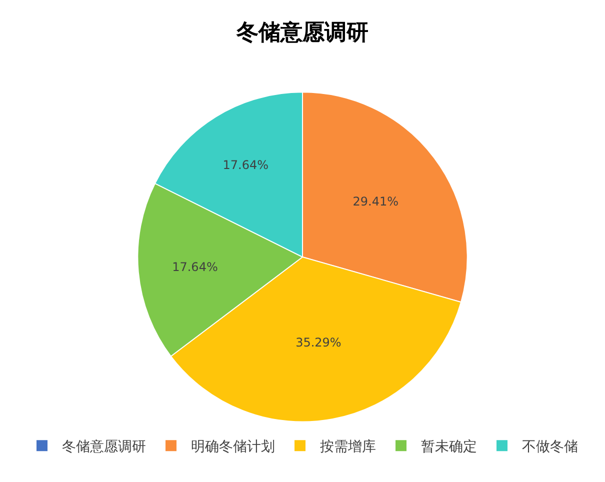  What do you see at coordinates (104, 447) in the screenshot?
I see `legend-label: 冬储意愿调研` at bounding box center [104, 447].